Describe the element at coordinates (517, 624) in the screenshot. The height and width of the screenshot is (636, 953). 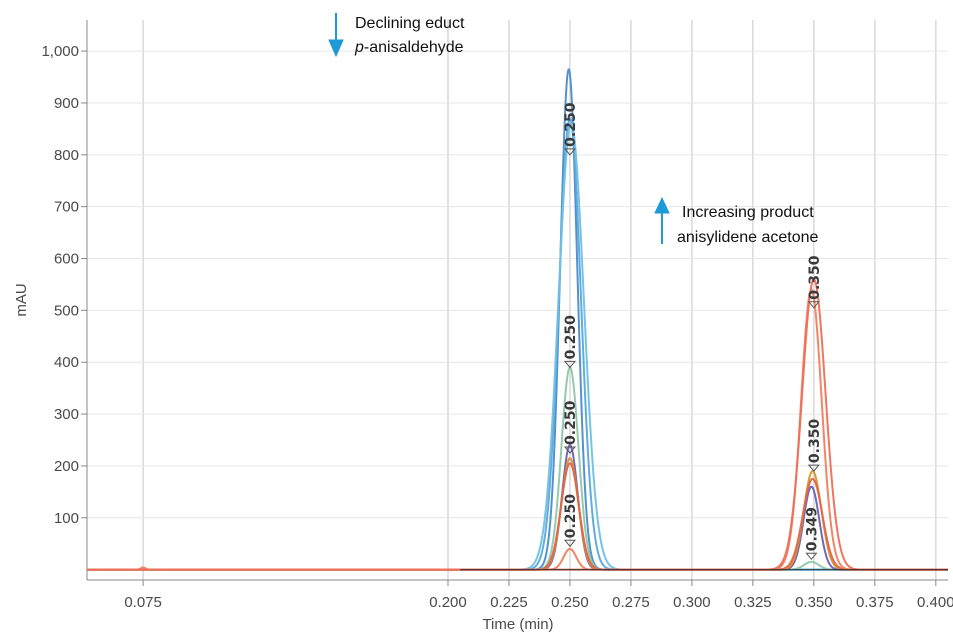
I see `x-axis-title: Time (min)` at that location.